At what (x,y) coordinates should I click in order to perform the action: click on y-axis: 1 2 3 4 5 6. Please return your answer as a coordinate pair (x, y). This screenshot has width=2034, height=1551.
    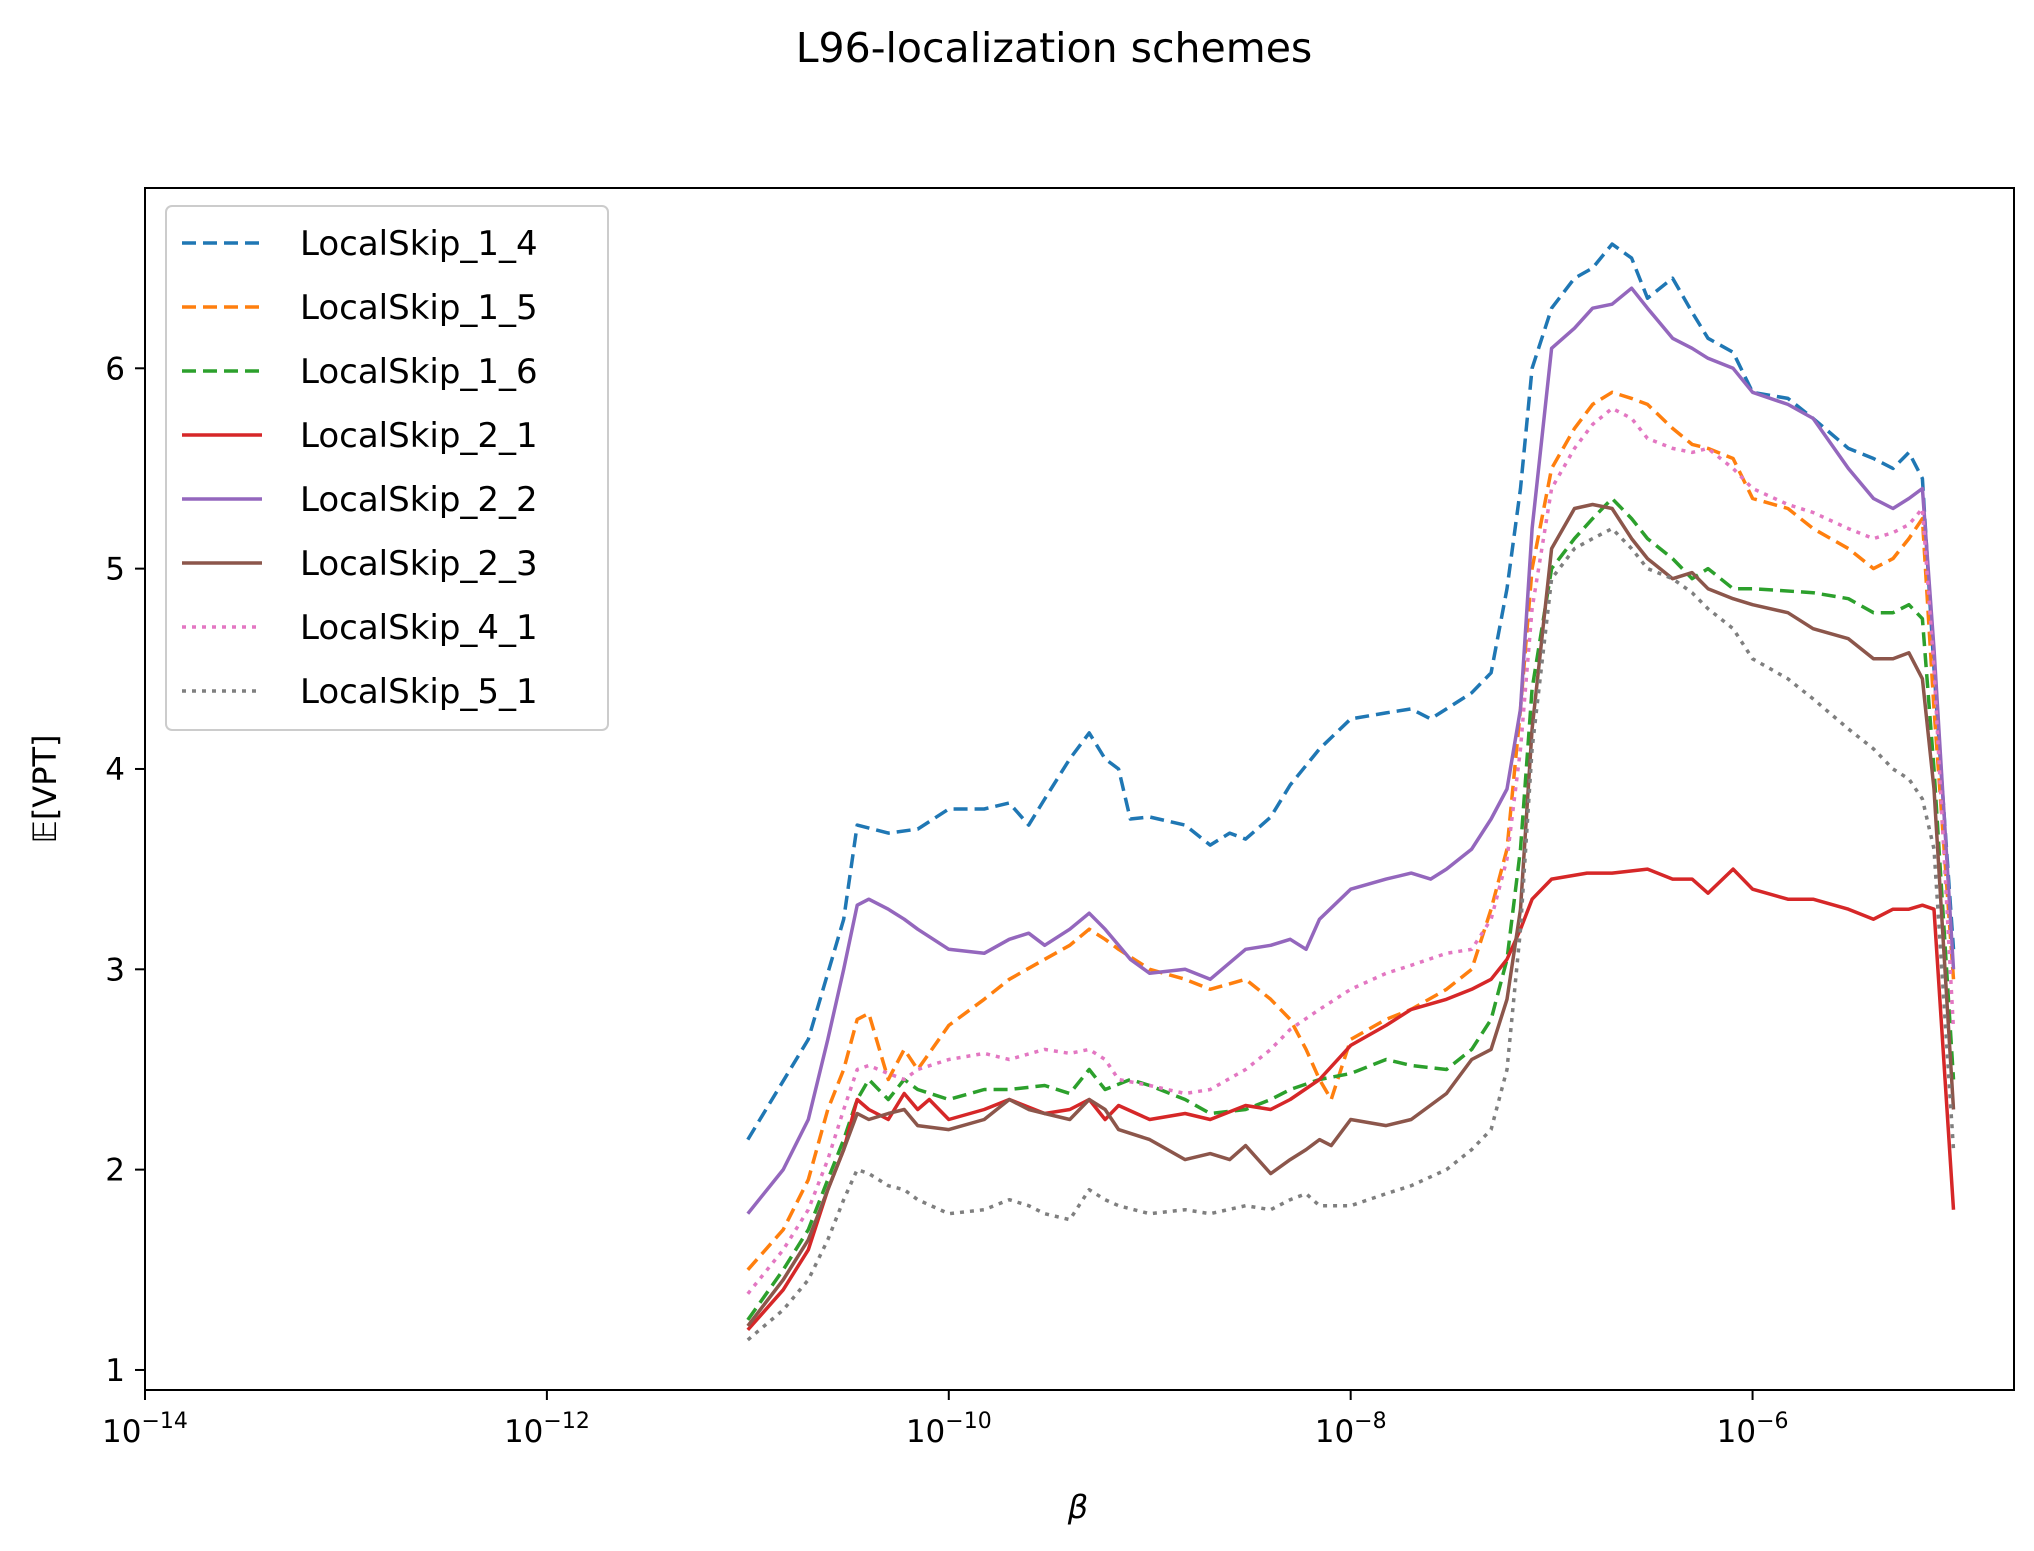
    Looking at the image, I should click on (125, 870).